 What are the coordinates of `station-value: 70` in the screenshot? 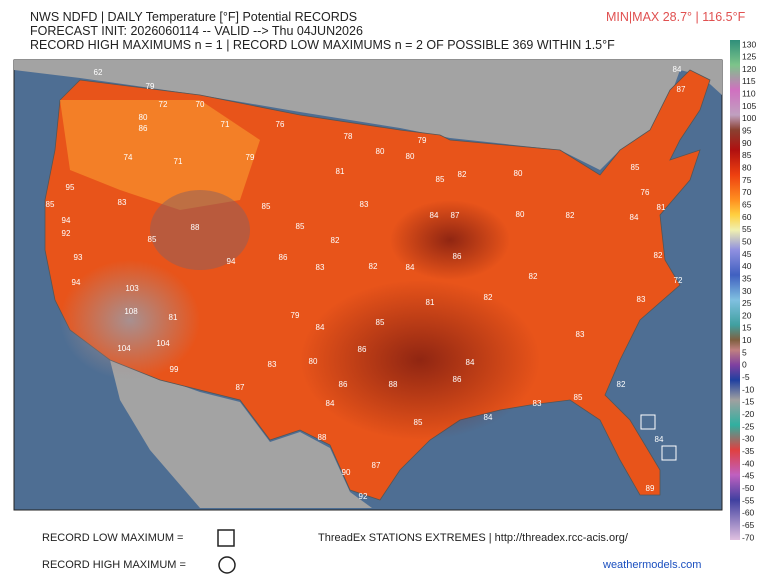 It's located at (200, 104).